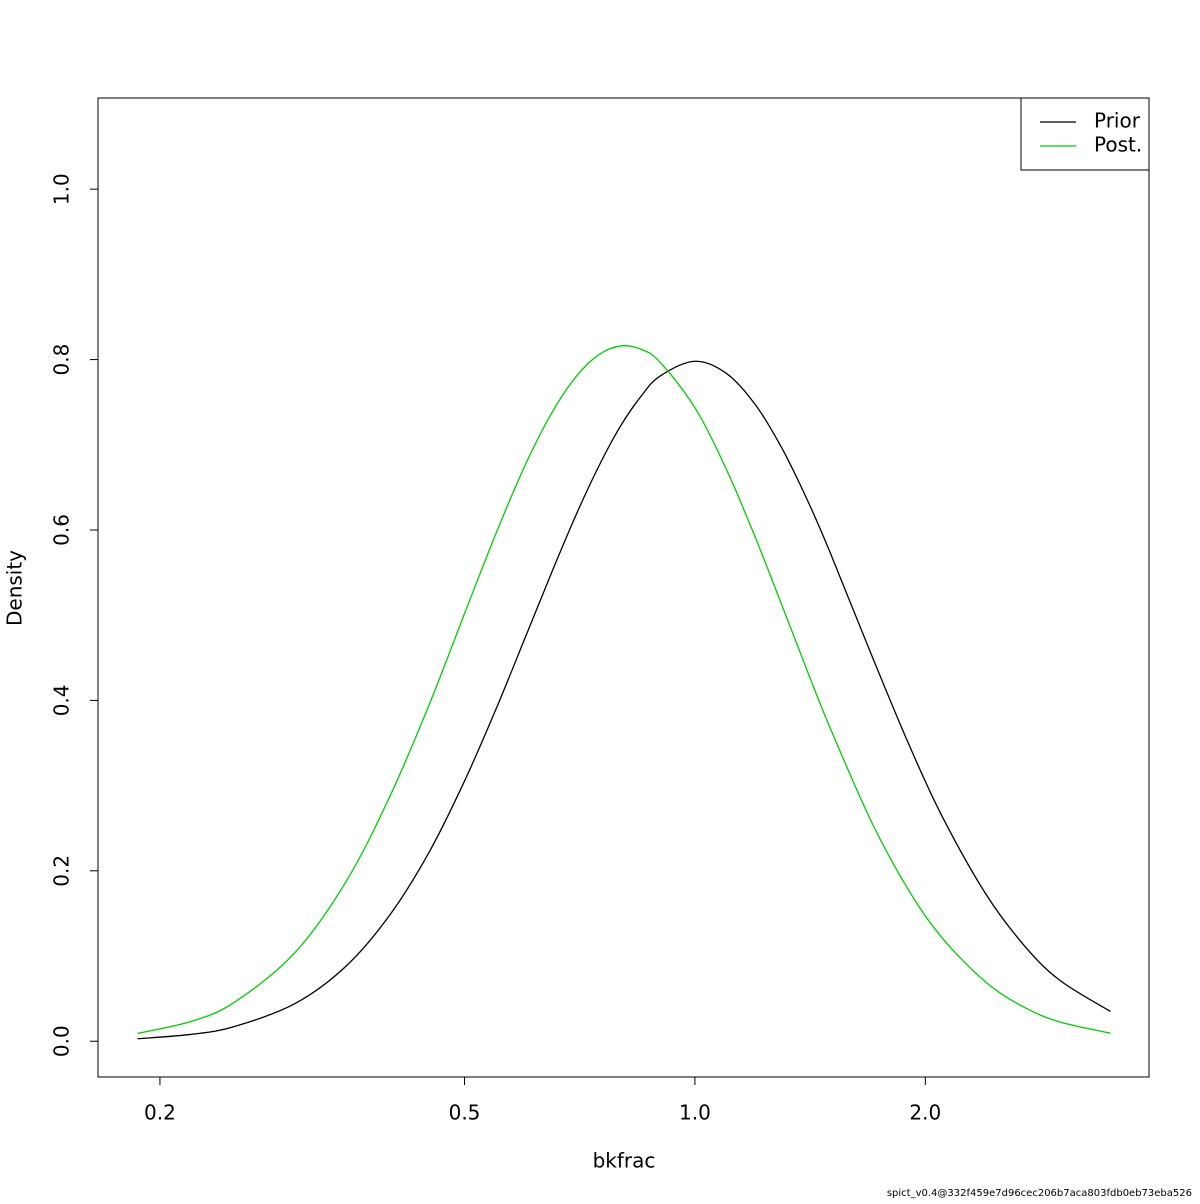 The width and height of the screenshot is (1200, 1204). Describe the element at coordinates (1118, 145) in the screenshot. I see `legend-label: Post.` at that location.